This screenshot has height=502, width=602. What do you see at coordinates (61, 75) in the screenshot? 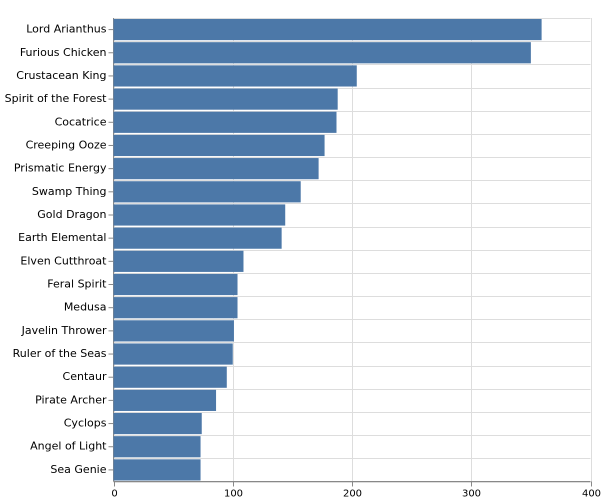
I see `y-tick-label: Crustacean King` at bounding box center [61, 75].